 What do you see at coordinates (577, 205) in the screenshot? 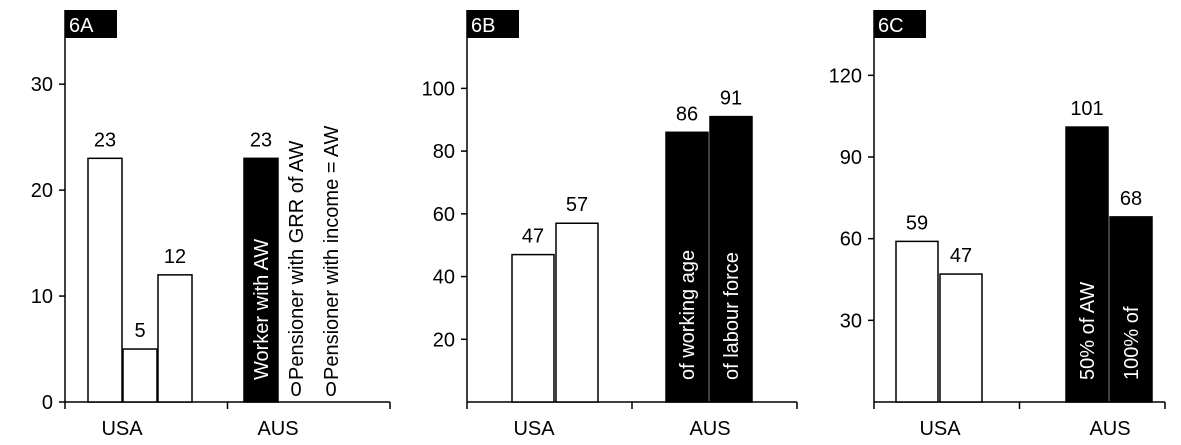
I see `data-label: 57` at bounding box center [577, 205].